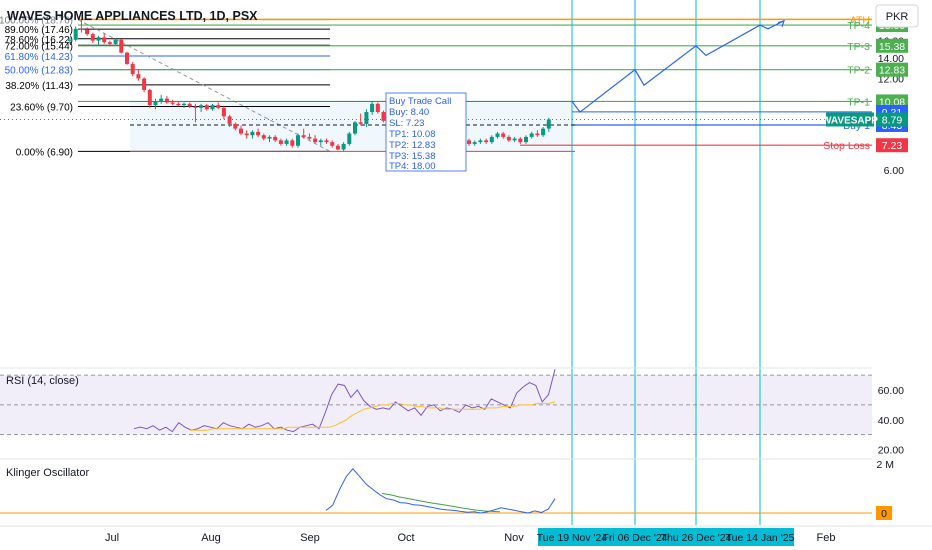  What do you see at coordinates (44, 152) in the screenshot?
I see `fib-level-label: 0.00% (6.90)` at bounding box center [44, 152].